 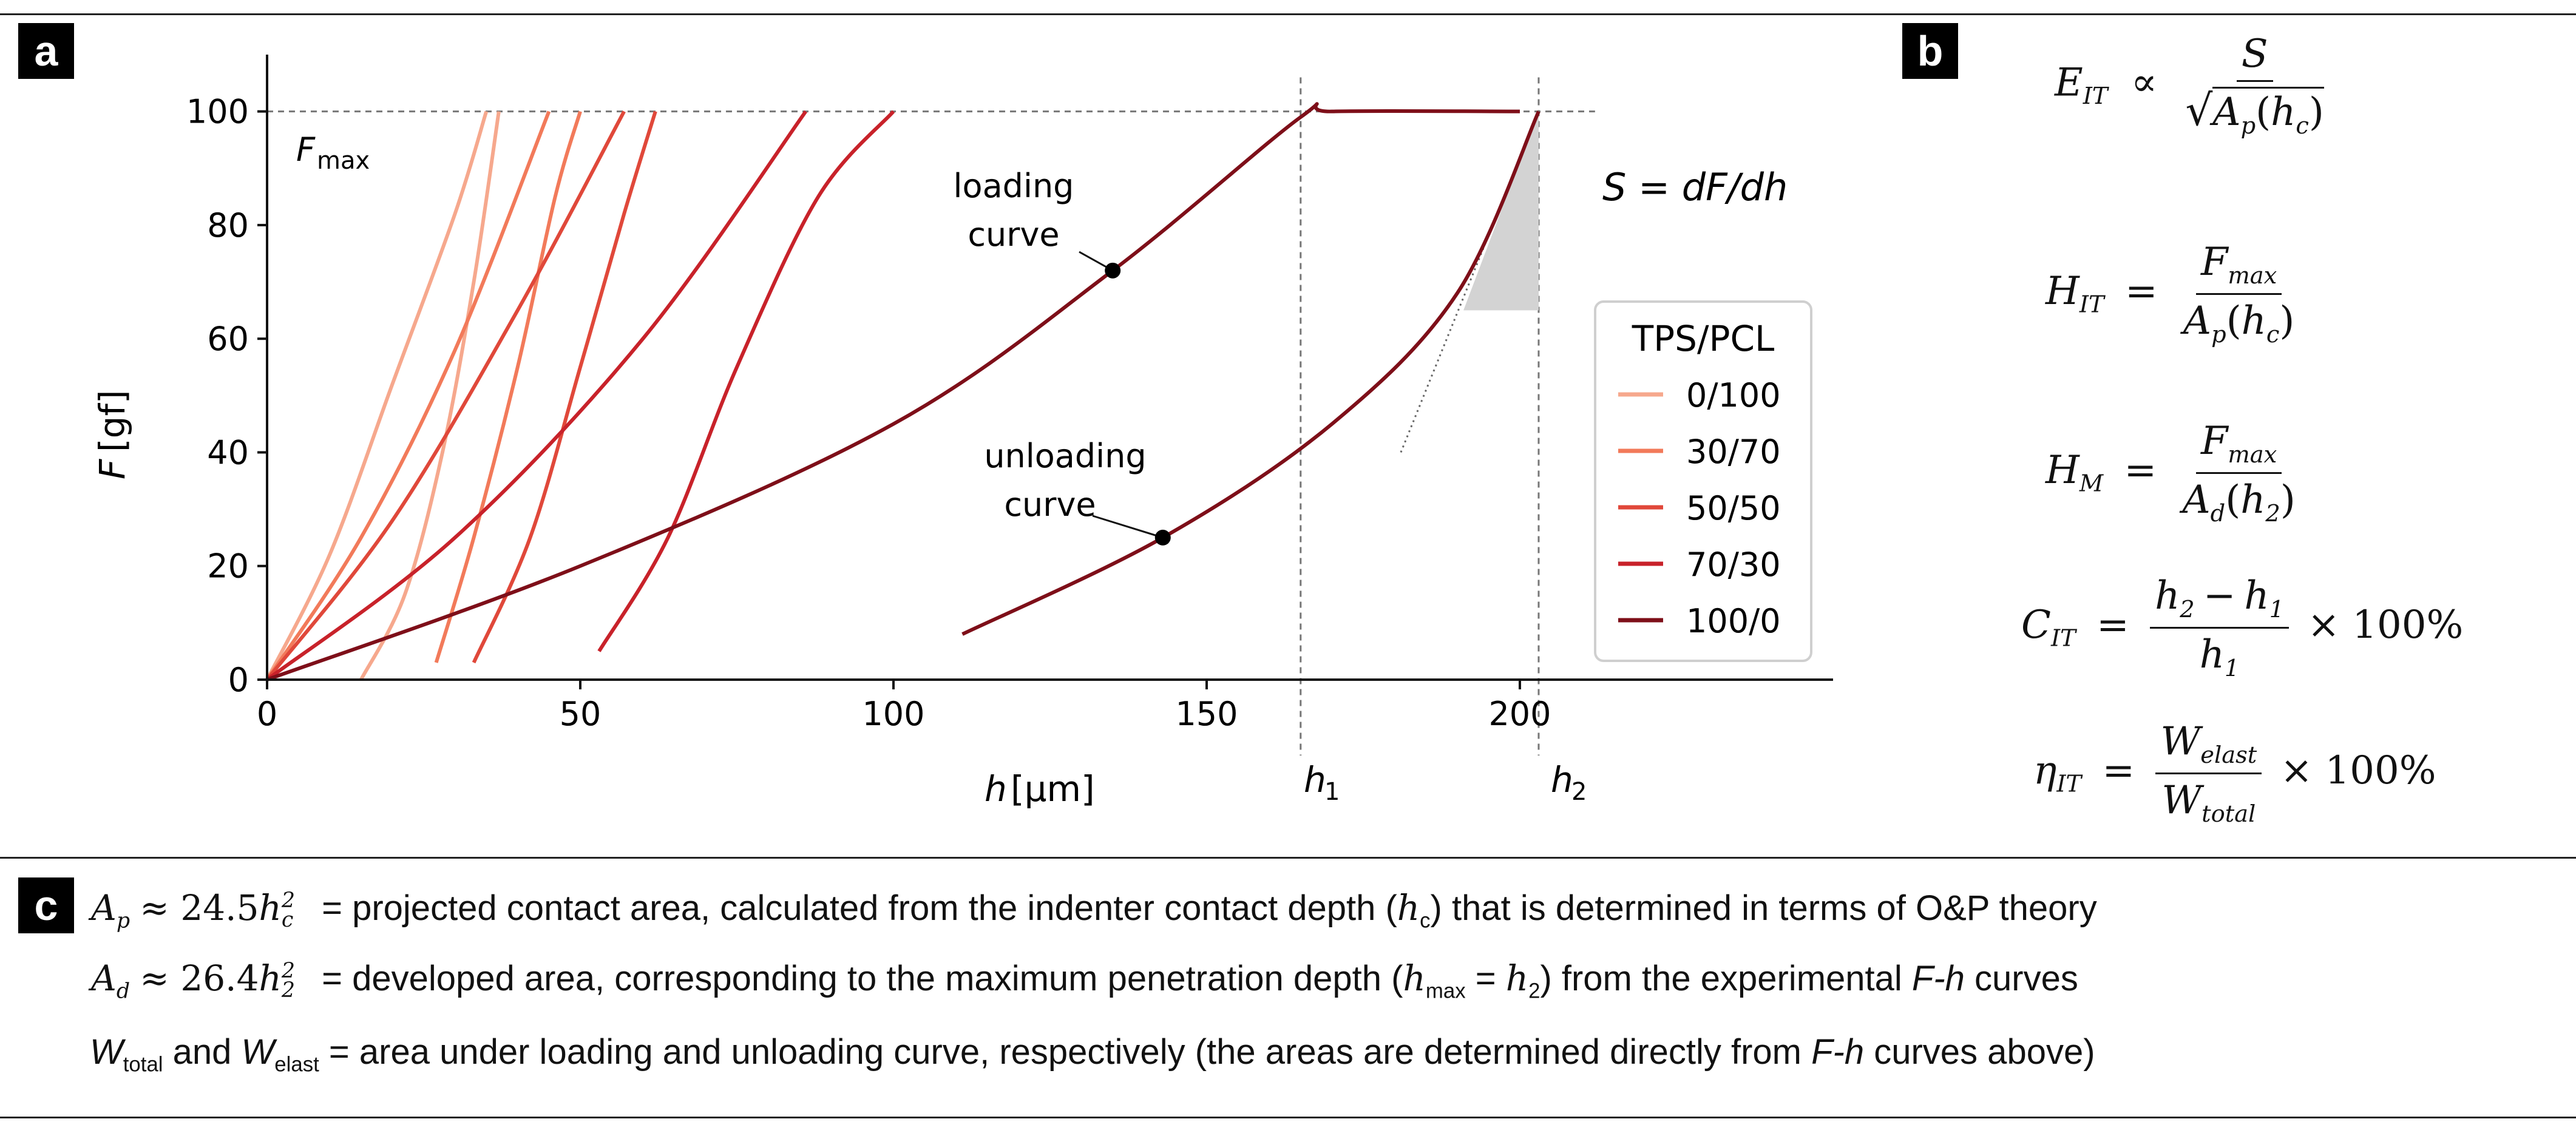 I want to click on y-tick-label: 40, so click(x=228, y=452).